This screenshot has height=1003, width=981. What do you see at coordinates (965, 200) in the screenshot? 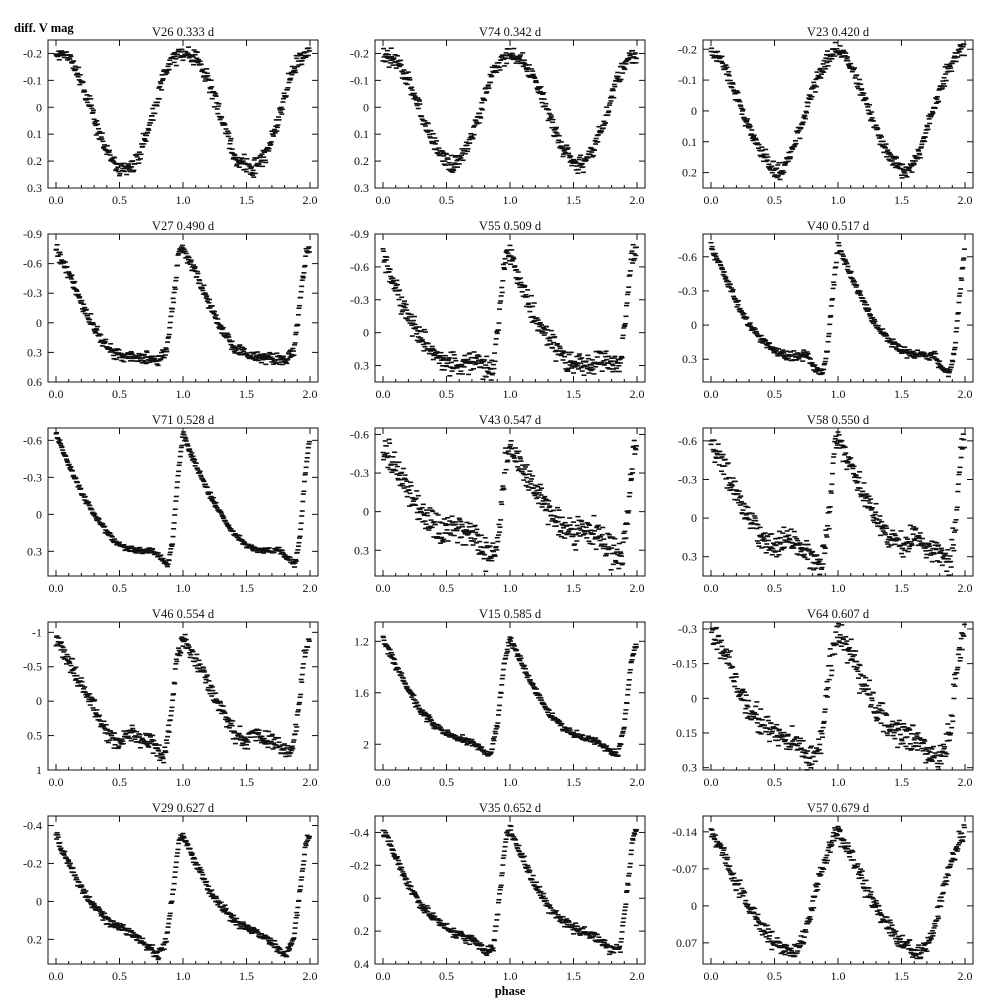
I see `x-tick-label: 2.0` at bounding box center [965, 200].